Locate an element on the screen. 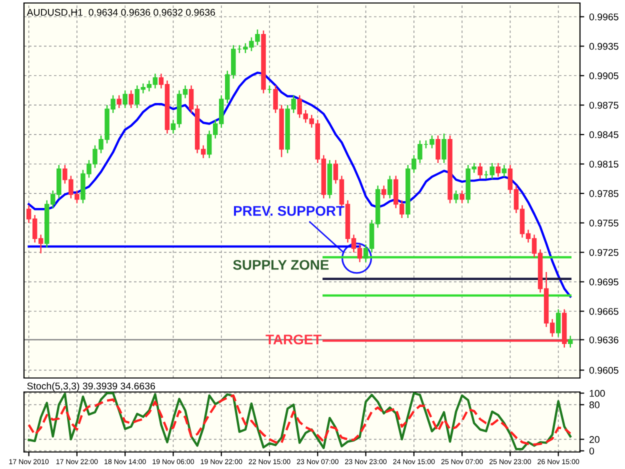  y-tick-label: 0.9965 is located at coordinates (603, 16).